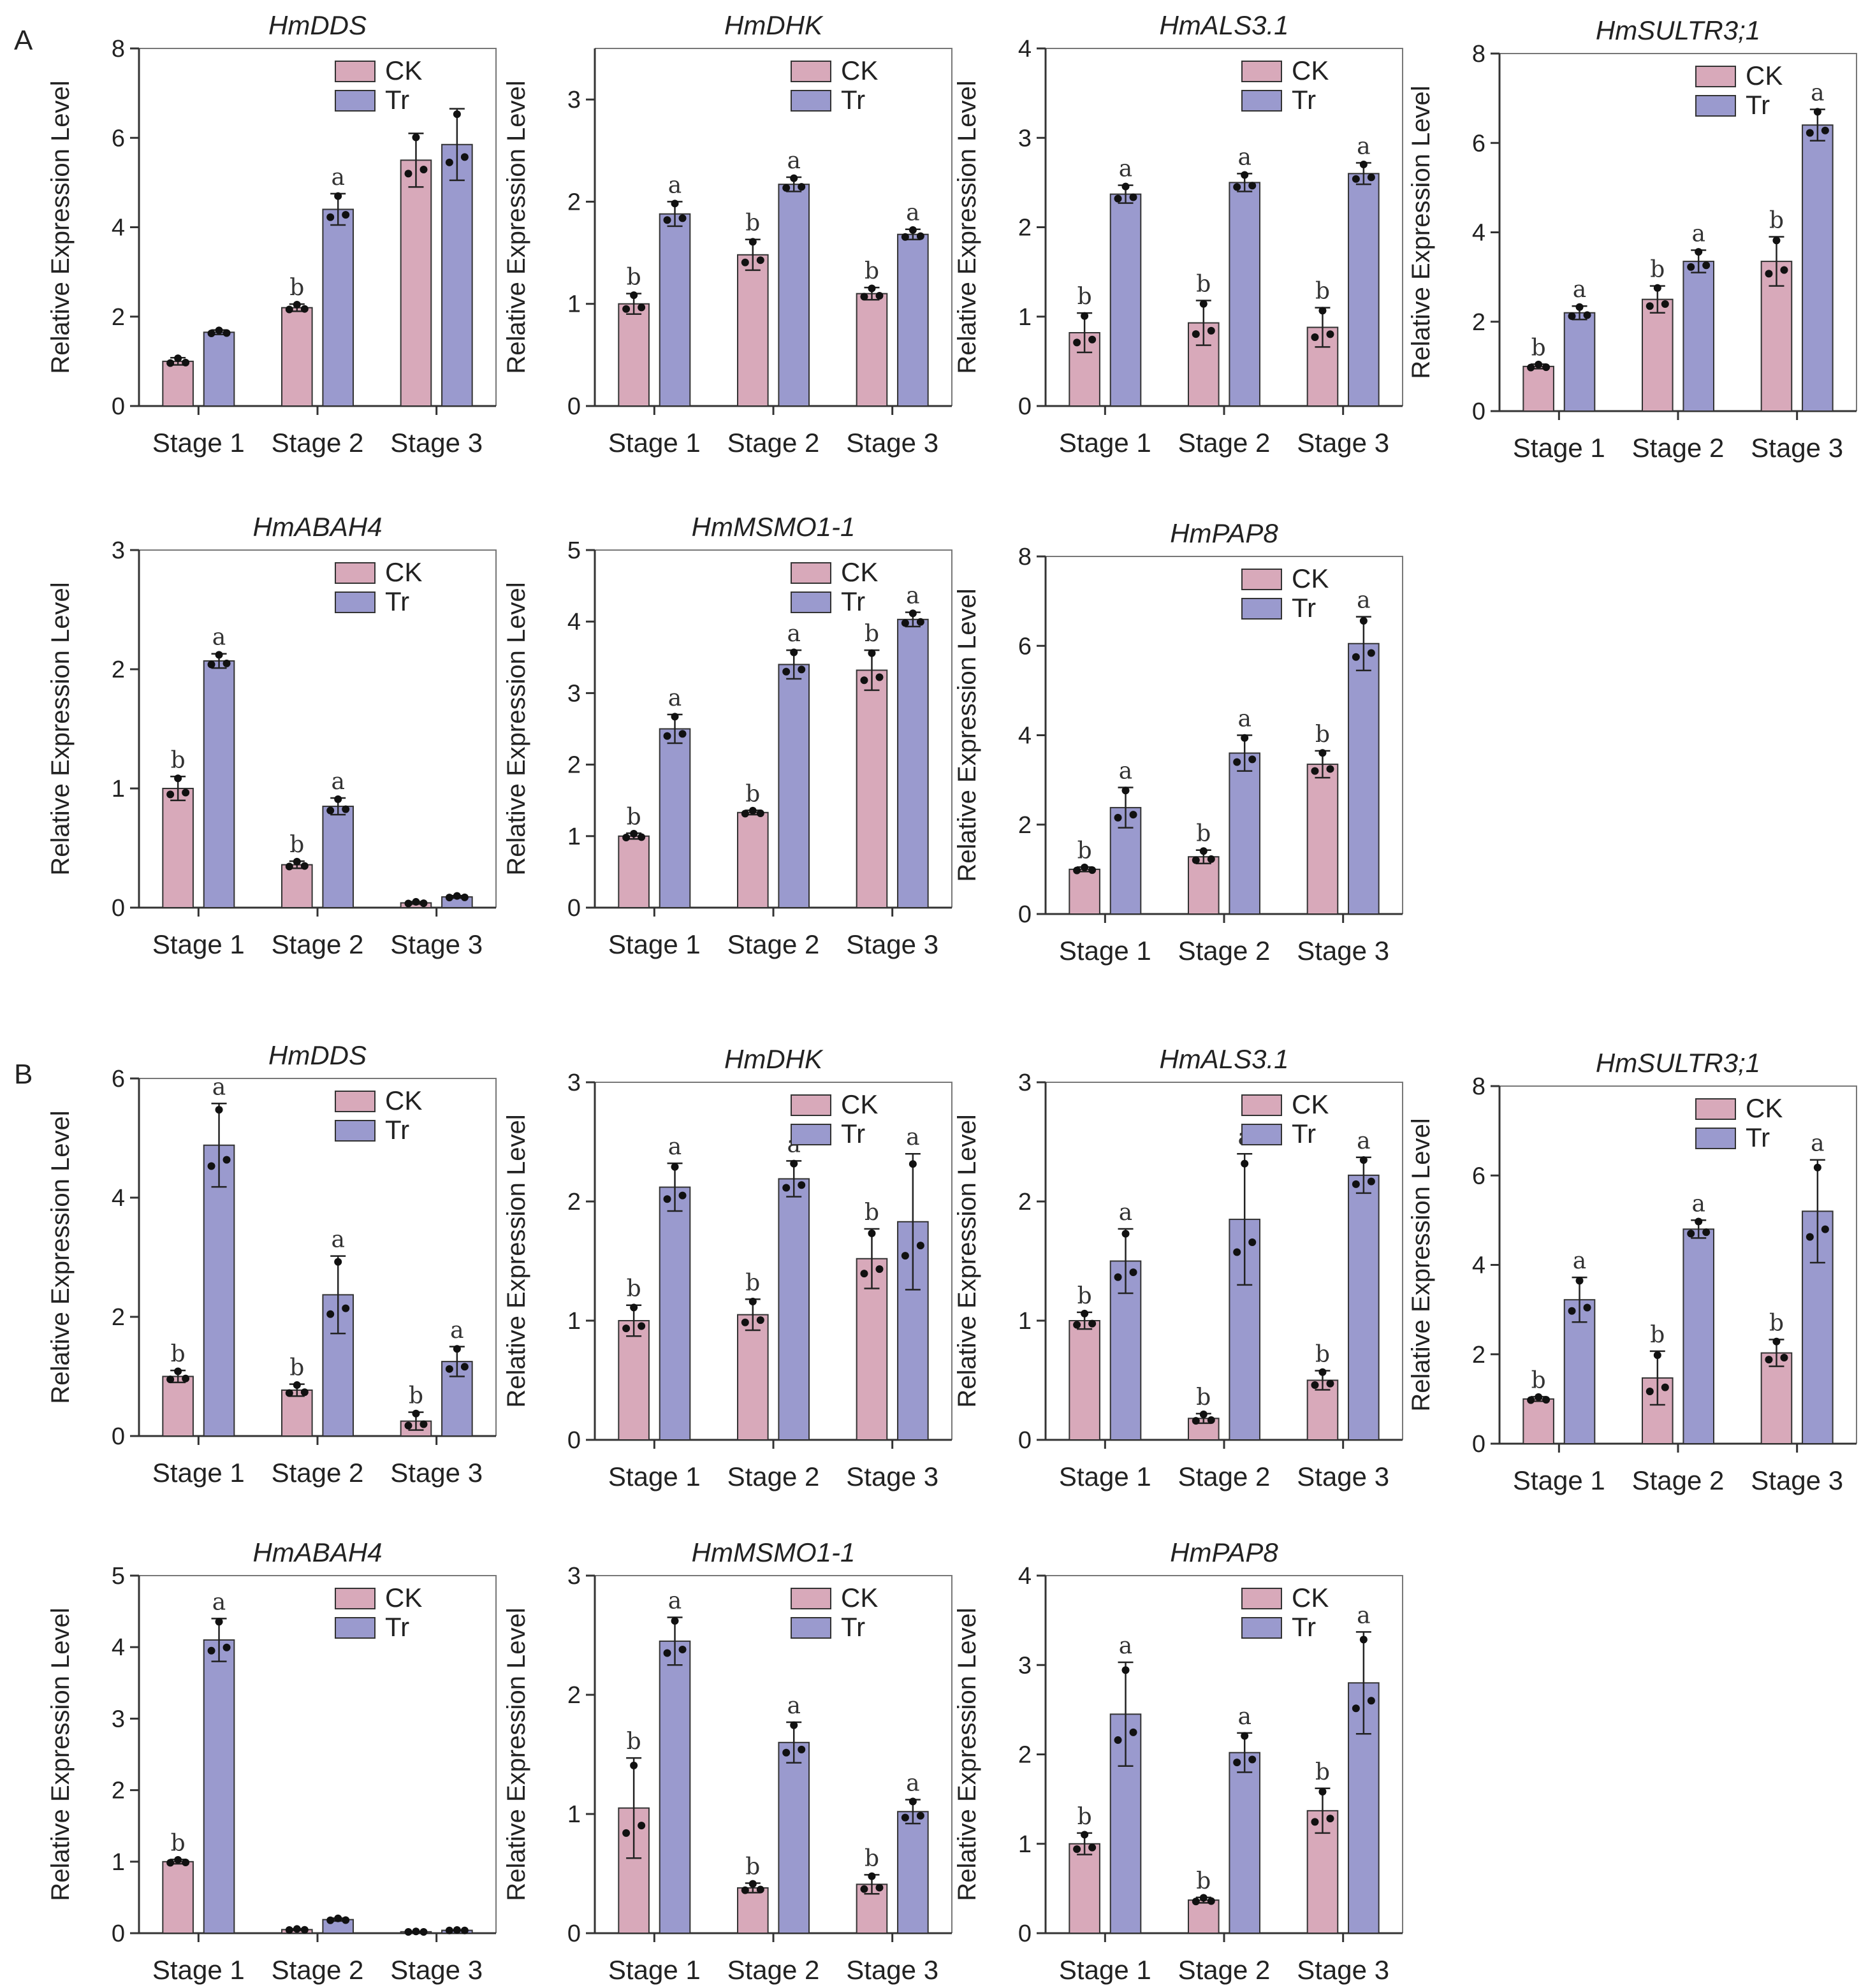  Describe the element at coordinates (853, 1134) in the screenshot. I see `legend-label-tr: Tr` at that location.